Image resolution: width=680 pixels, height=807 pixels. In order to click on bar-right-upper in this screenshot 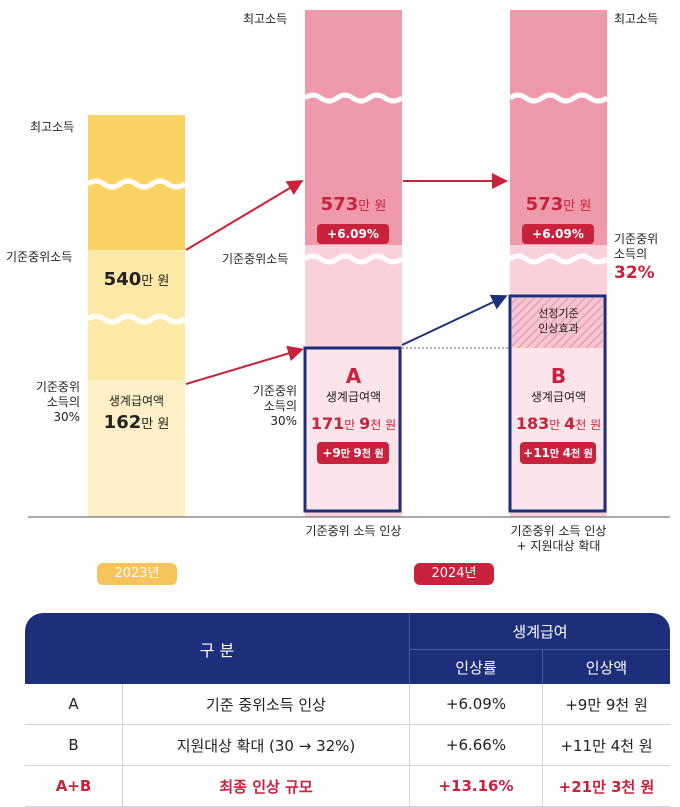, I will do `click(558, 127)`.